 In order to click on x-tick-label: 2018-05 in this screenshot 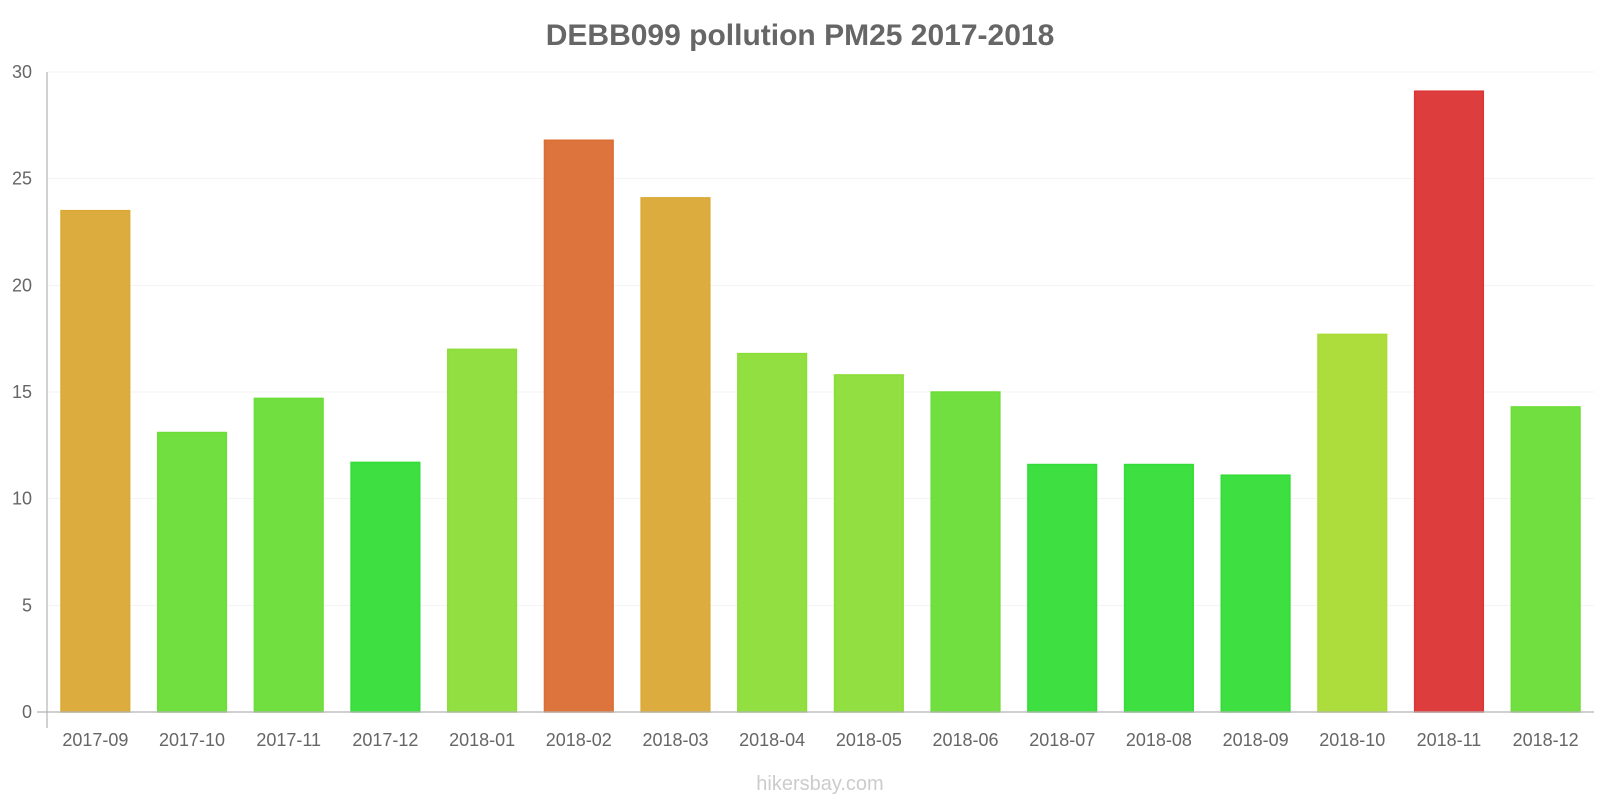, I will do `click(869, 740)`.